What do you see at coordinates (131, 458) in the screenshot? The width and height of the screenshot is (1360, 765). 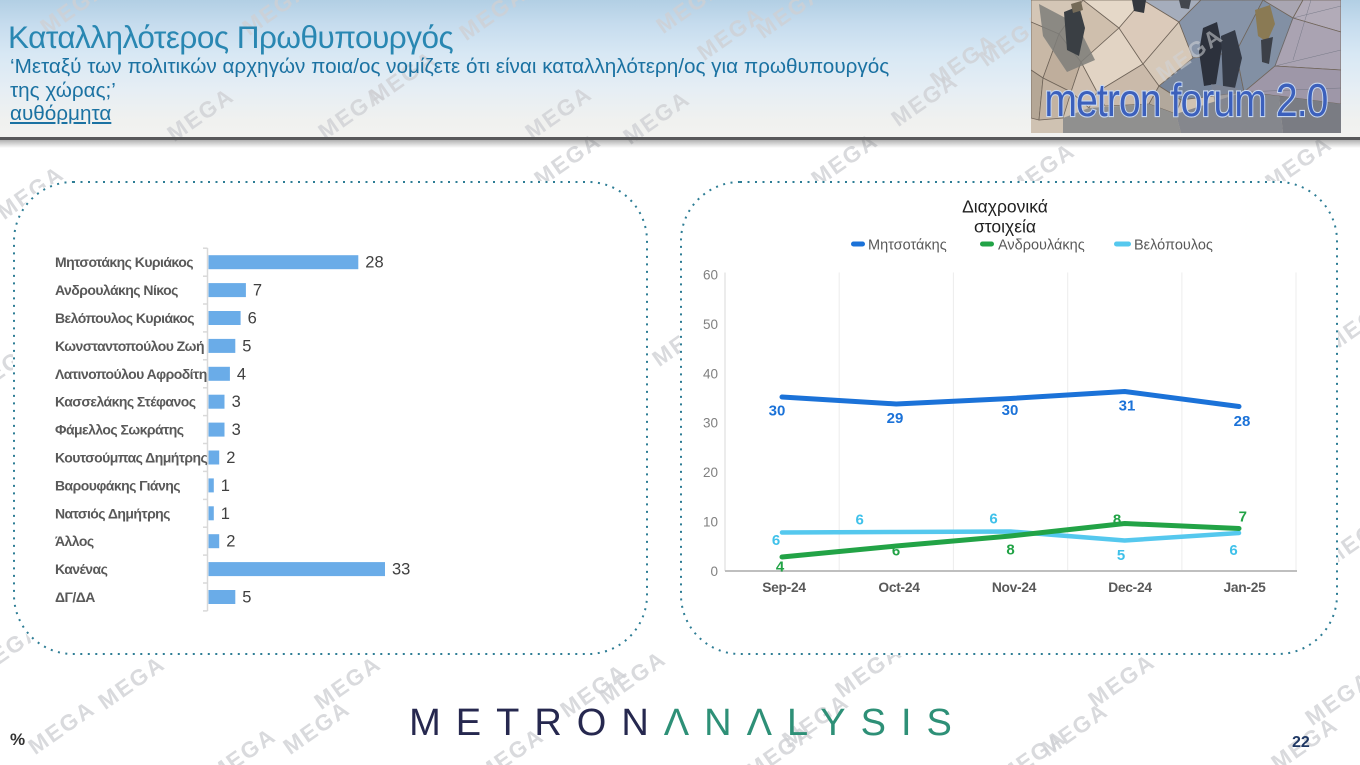 I see `svg-text: Κουτσούμπας Δημήτρης` at bounding box center [131, 458].